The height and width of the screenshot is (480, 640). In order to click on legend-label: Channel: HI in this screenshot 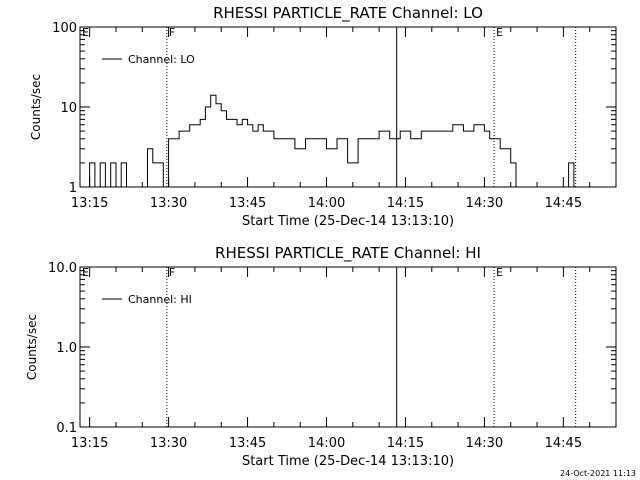, I will do `click(160, 299)`.